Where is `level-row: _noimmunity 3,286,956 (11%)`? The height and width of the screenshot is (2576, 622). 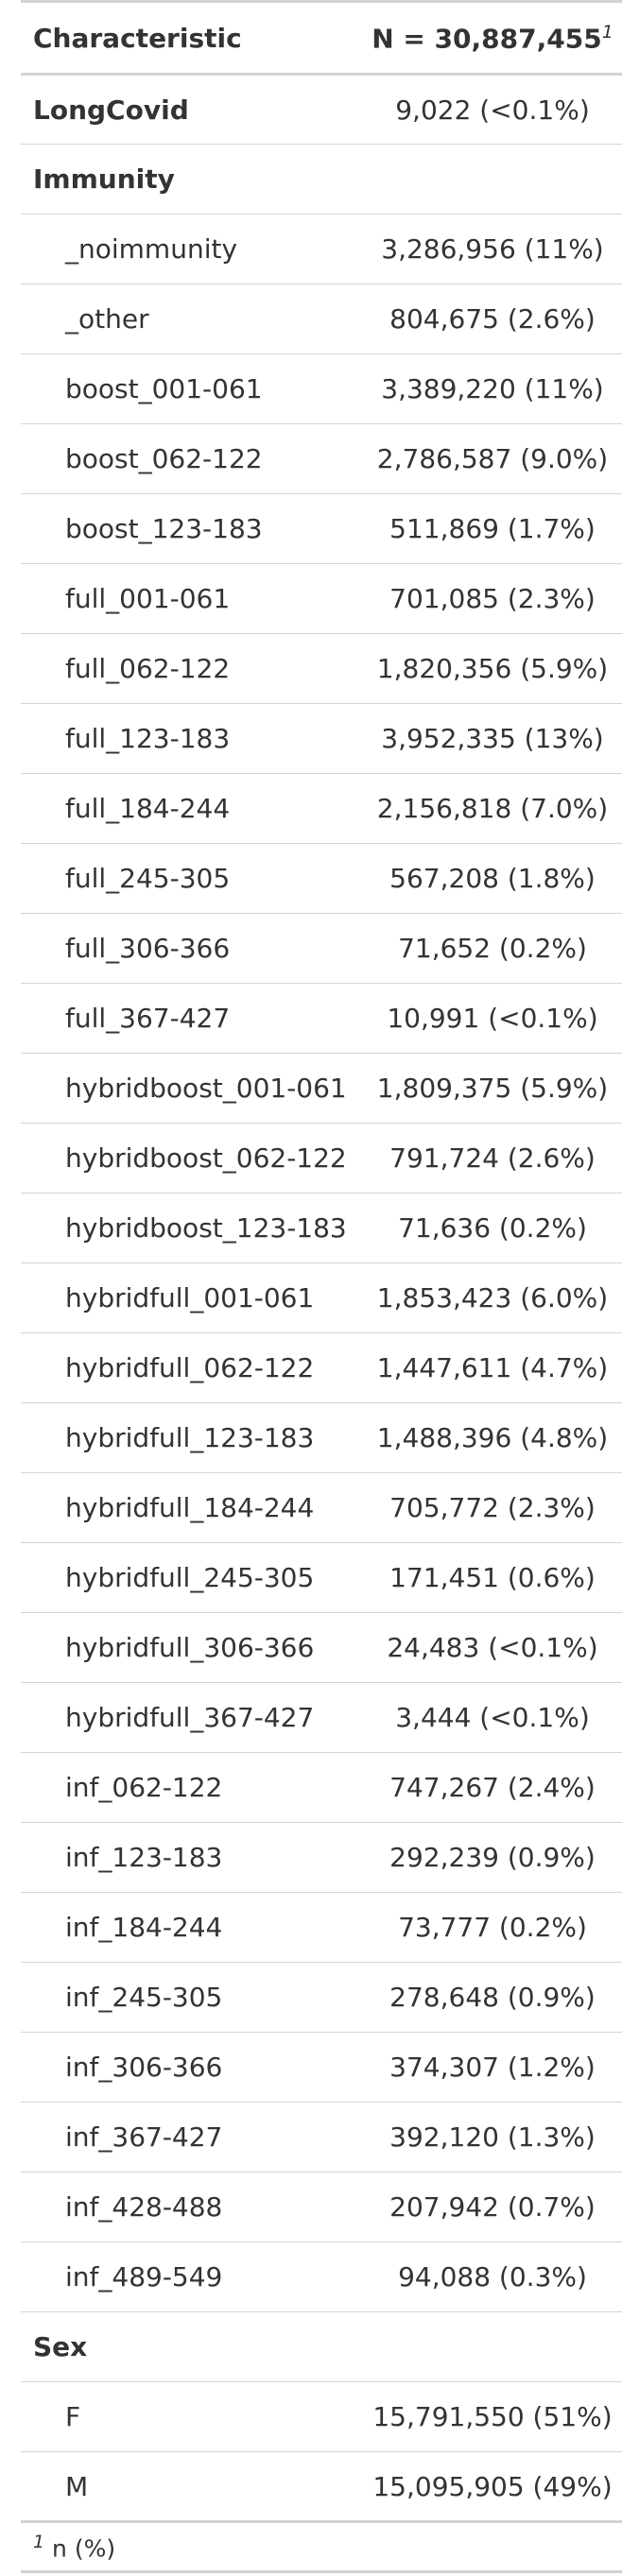 level-row: _noimmunity 3,286,956 (11%) is located at coordinates (322, 249).